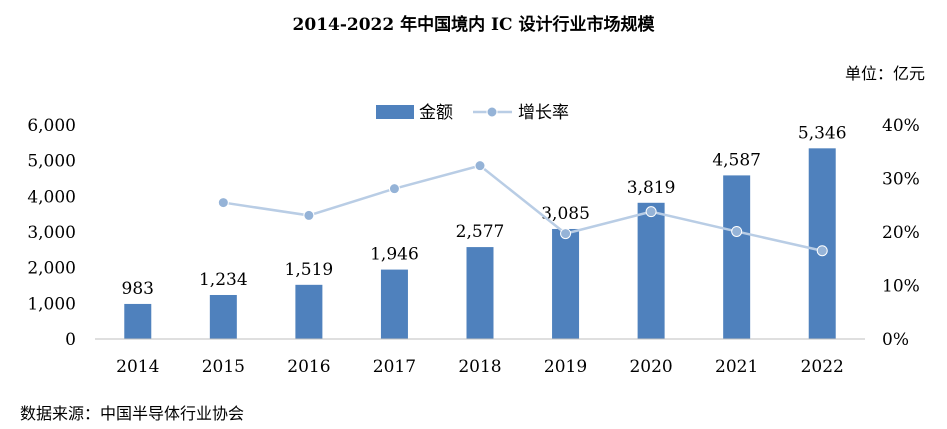  I want to click on bar-value-label: 5,346, so click(822, 133).